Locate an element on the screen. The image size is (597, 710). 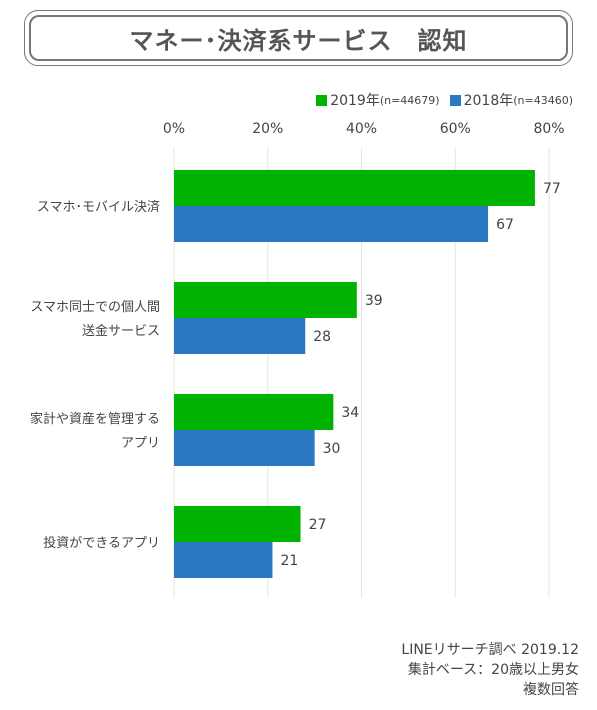
data-label: 21 is located at coordinates (289, 561).